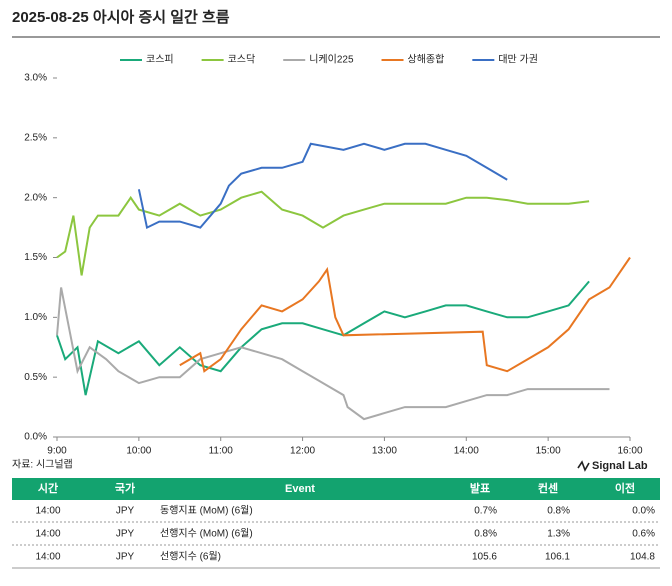 The width and height of the screenshot is (672, 586). Describe the element at coordinates (35, 317) in the screenshot. I see `y-tick-label: 1.0%` at that location.